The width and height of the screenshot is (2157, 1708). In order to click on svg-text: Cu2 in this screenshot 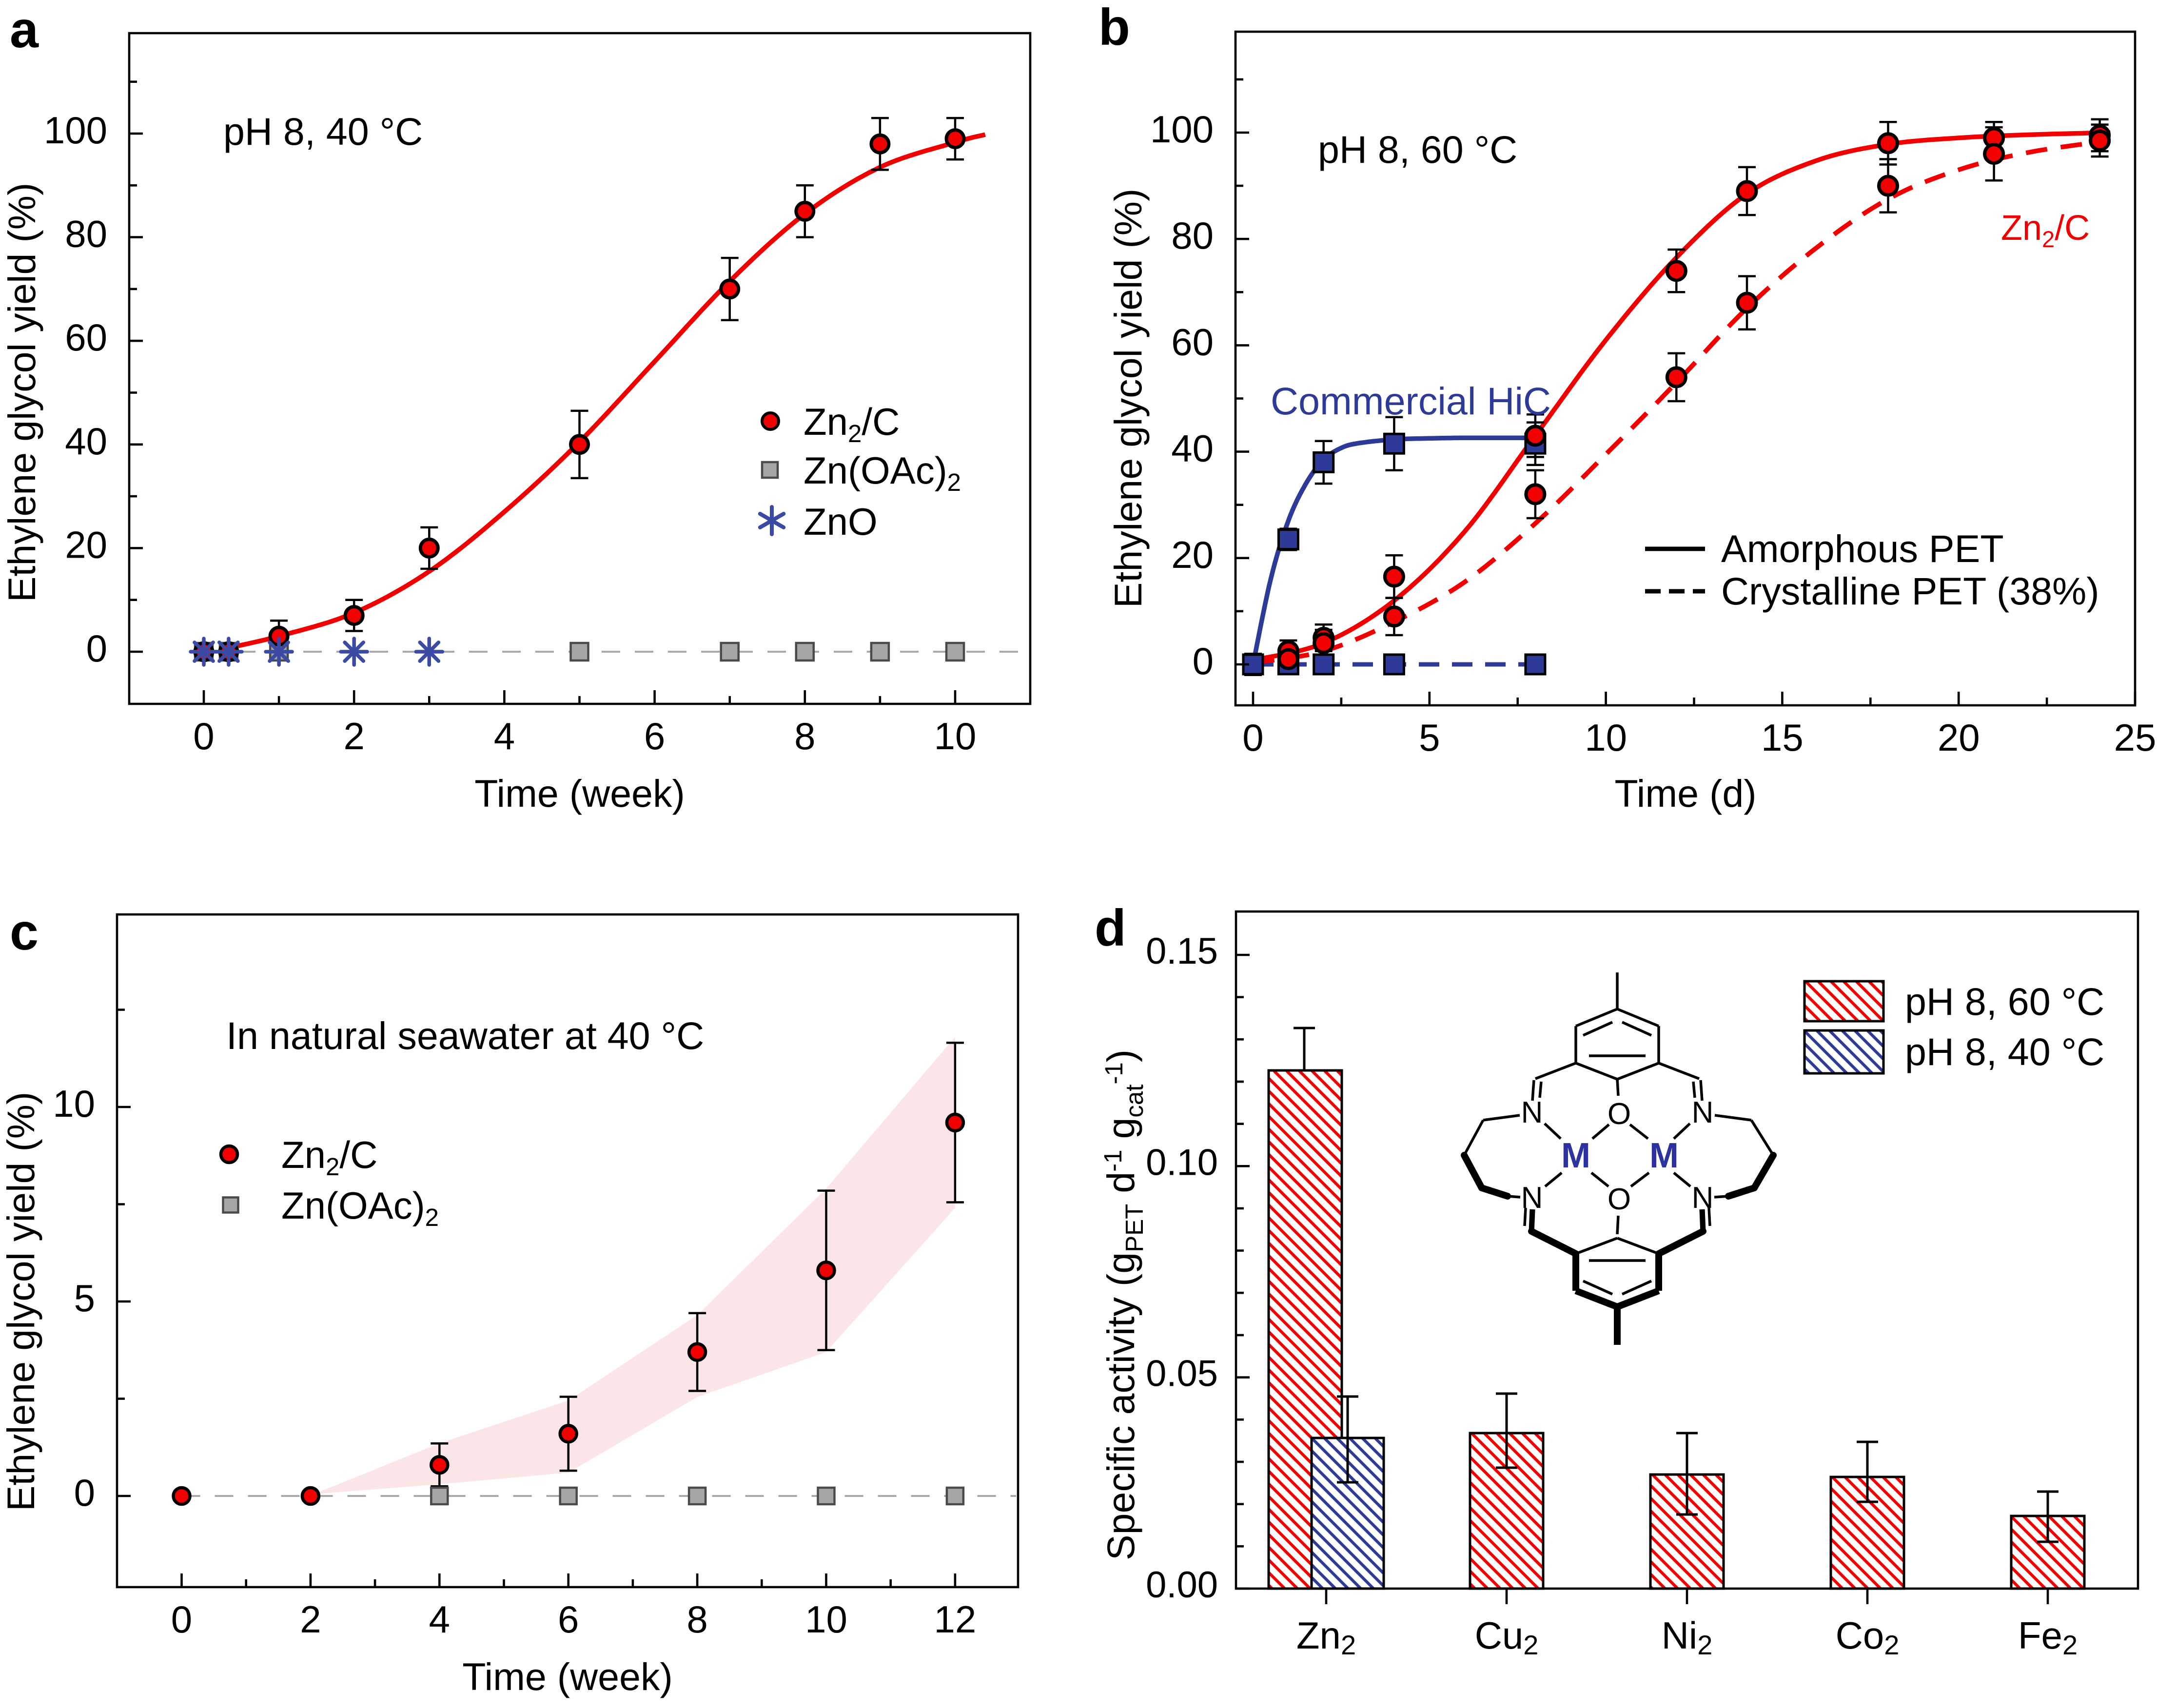, I will do `click(1507, 1637)`.